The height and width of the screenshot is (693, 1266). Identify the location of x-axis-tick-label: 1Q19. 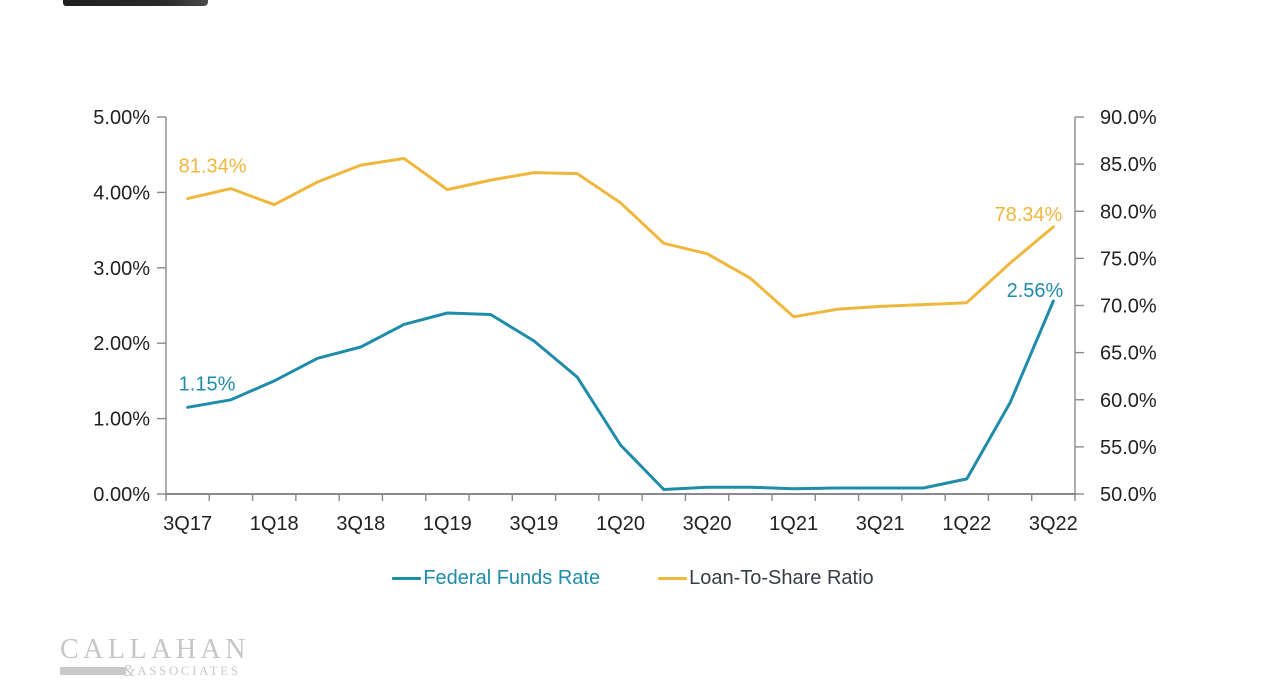
(447, 524).